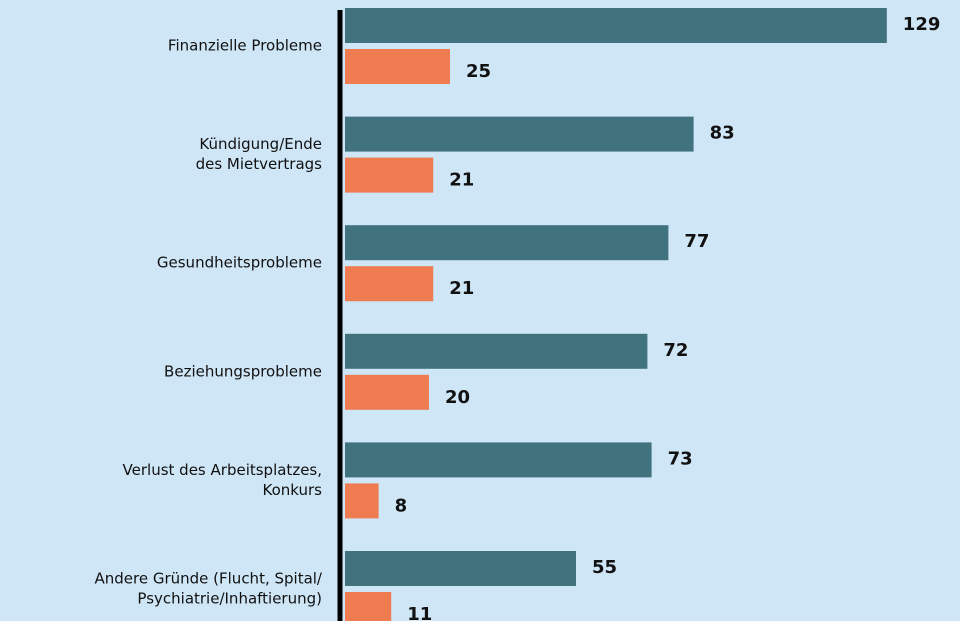 The height and width of the screenshot is (621, 960). Describe the element at coordinates (604, 567) in the screenshot. I see `value-label: 55` at that location.